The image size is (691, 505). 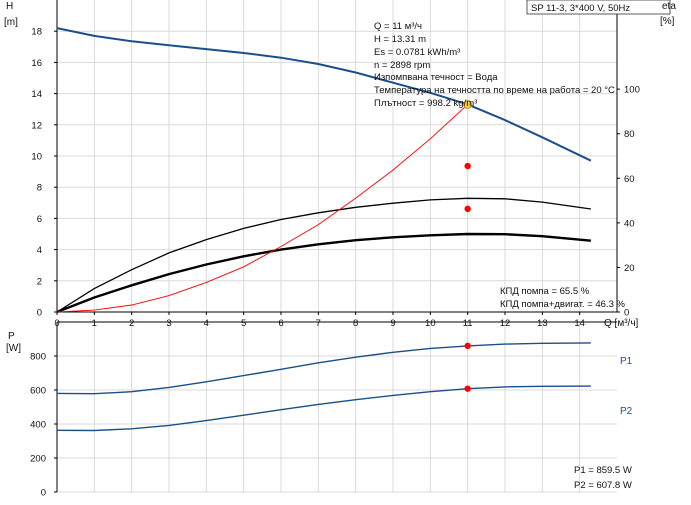 I want to click on y-left-tick-label: 12, so click(x=36, y=125).